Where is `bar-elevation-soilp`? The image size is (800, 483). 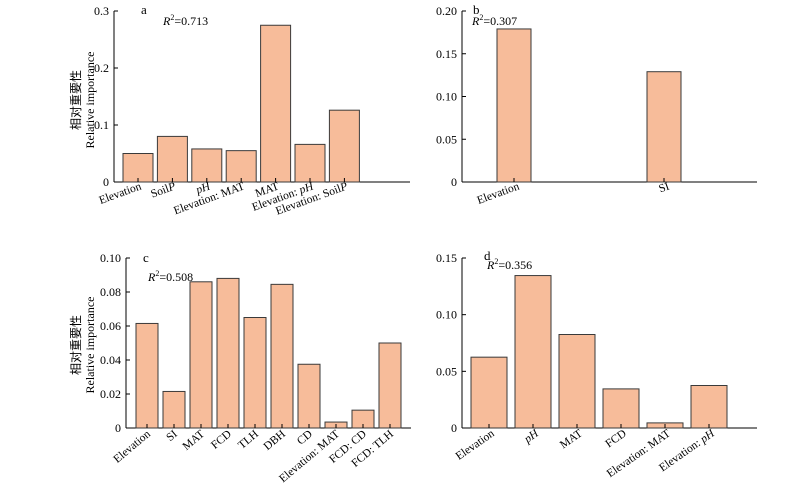
bar-elevation-soilp is located at coordinates (344, 146).